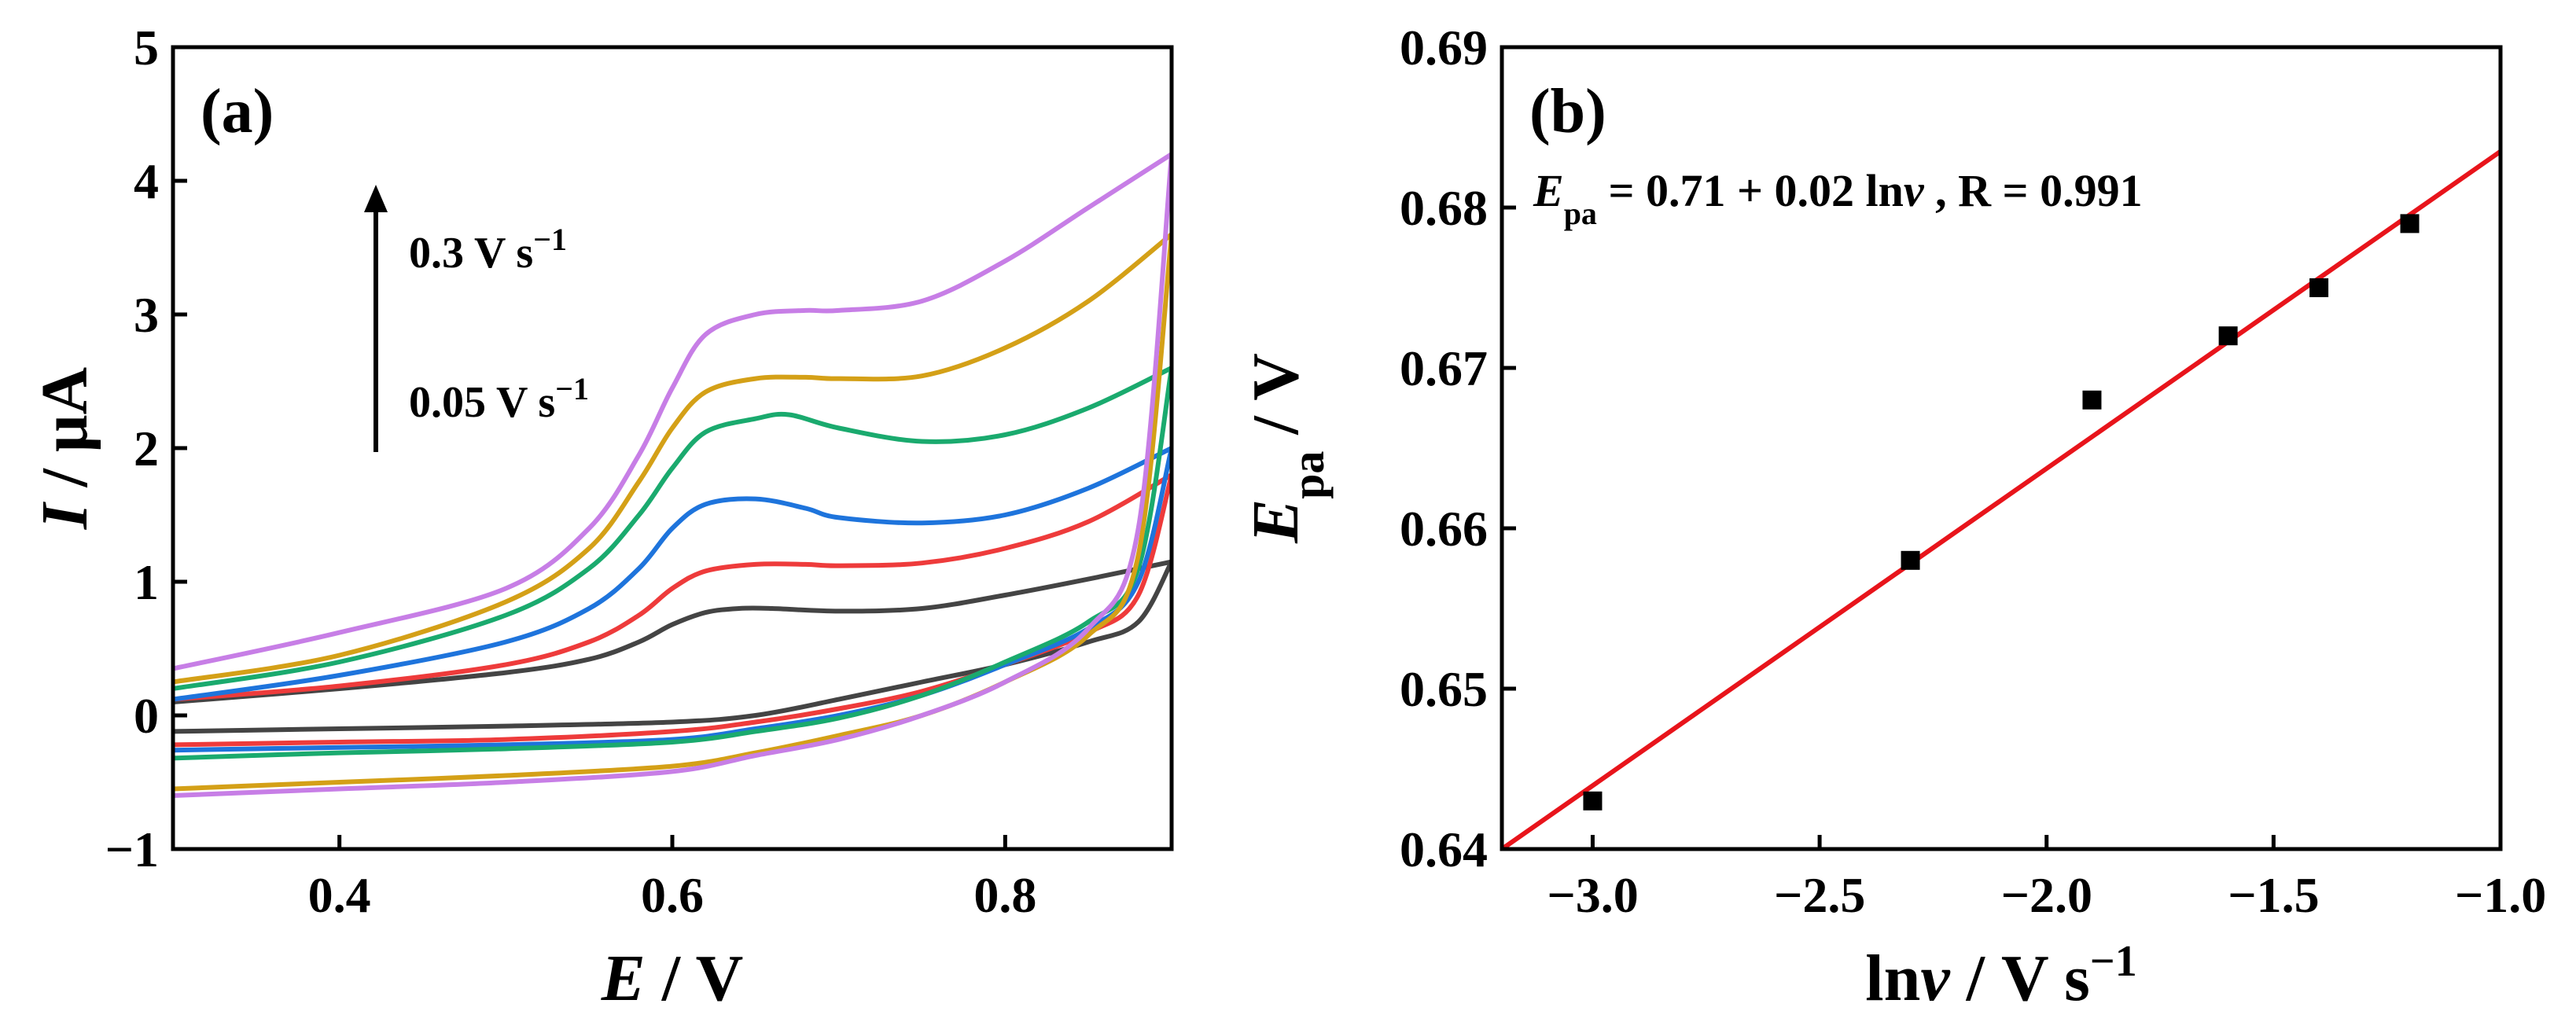  What do you see at coordinates (146, 48) in the screenshot?
I see `y-tick-label-a: 5` at bounding box center [146, 48].